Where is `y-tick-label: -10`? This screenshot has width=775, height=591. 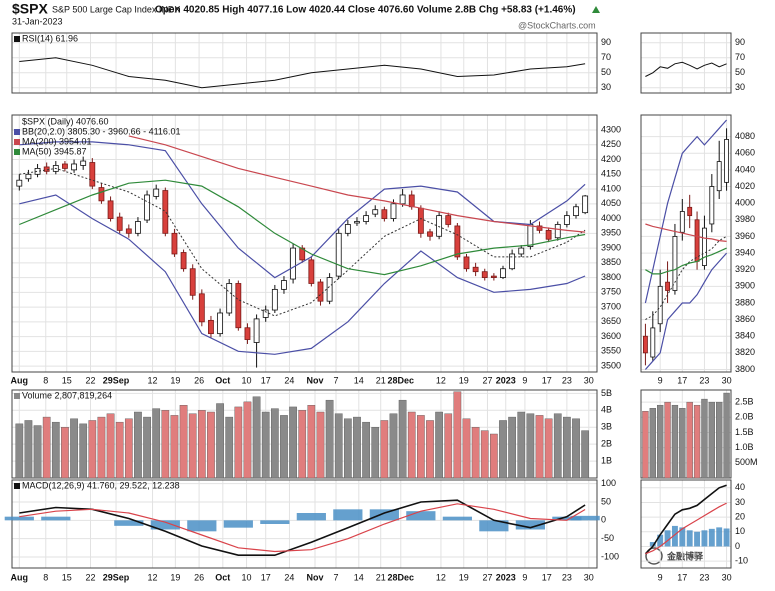
y-tick-label: -10 is located at coordinates (741, 560).